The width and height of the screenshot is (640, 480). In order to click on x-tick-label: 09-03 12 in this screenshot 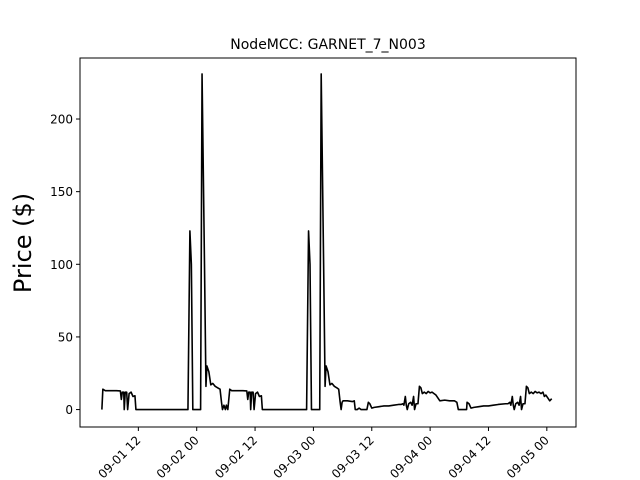, I will do `click(353, 456)`.